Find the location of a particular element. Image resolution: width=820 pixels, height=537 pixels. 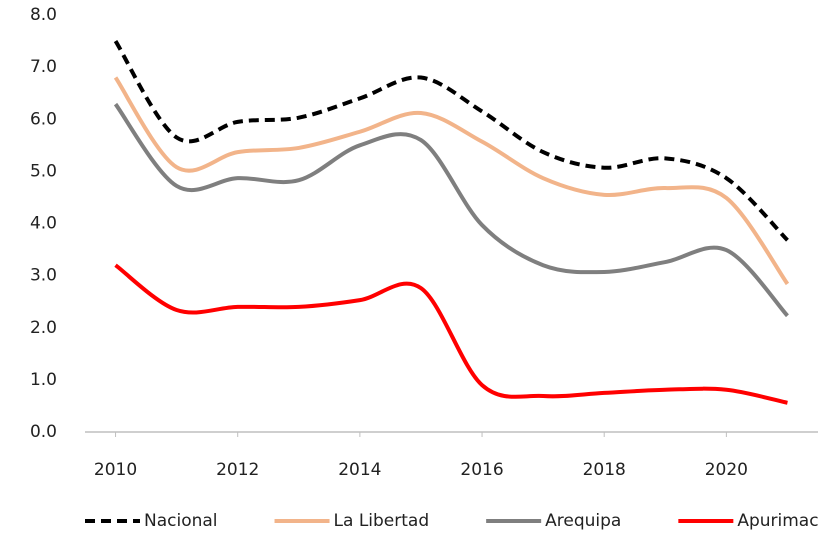

x-tick-label: 2014 is located at coordinates (359, 470).